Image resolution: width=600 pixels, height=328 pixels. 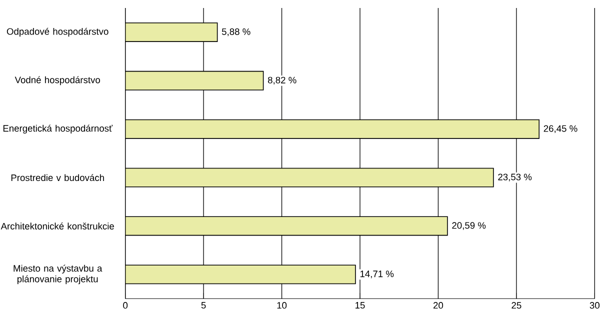 I want to click on y-tick-label: Vodné hospodárstvo, so click(x=57, y=81).